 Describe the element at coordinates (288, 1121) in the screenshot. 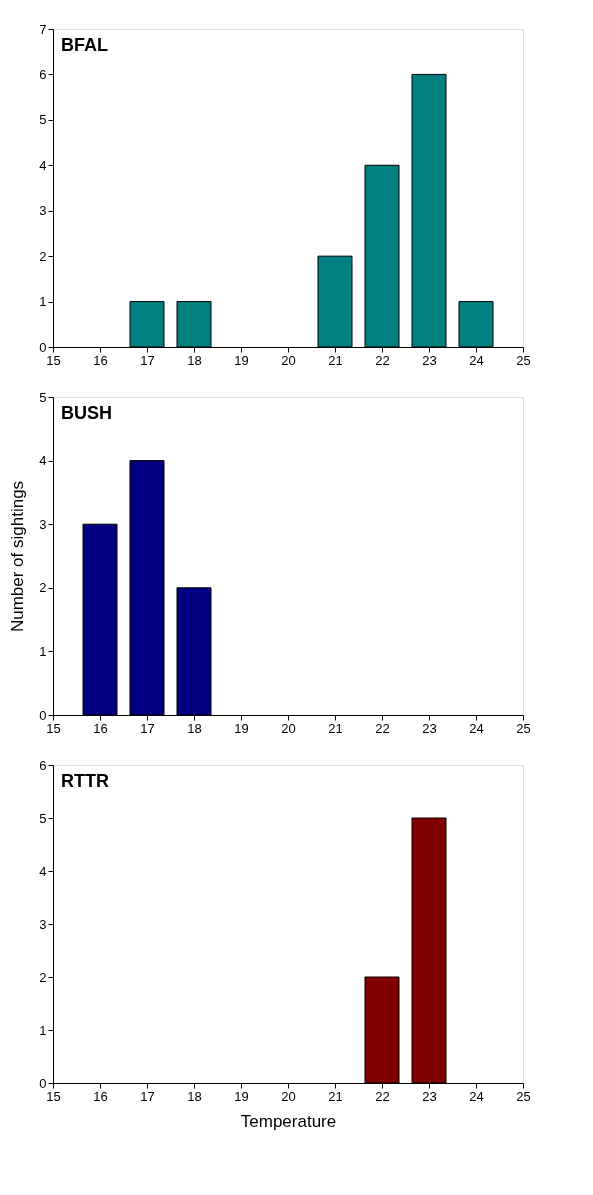

I see `x-axis-title: Temperature` at that location.